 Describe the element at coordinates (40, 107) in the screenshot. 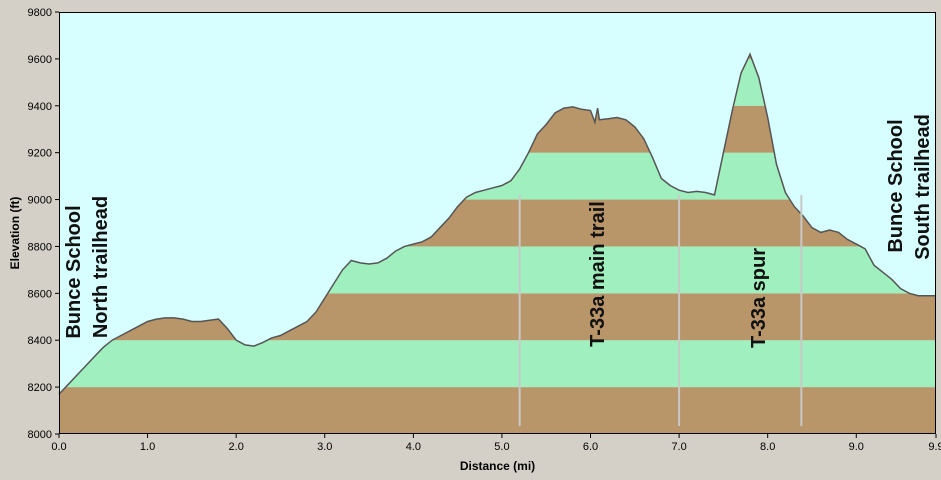

I see `y-tick-label: 9400` at that location.